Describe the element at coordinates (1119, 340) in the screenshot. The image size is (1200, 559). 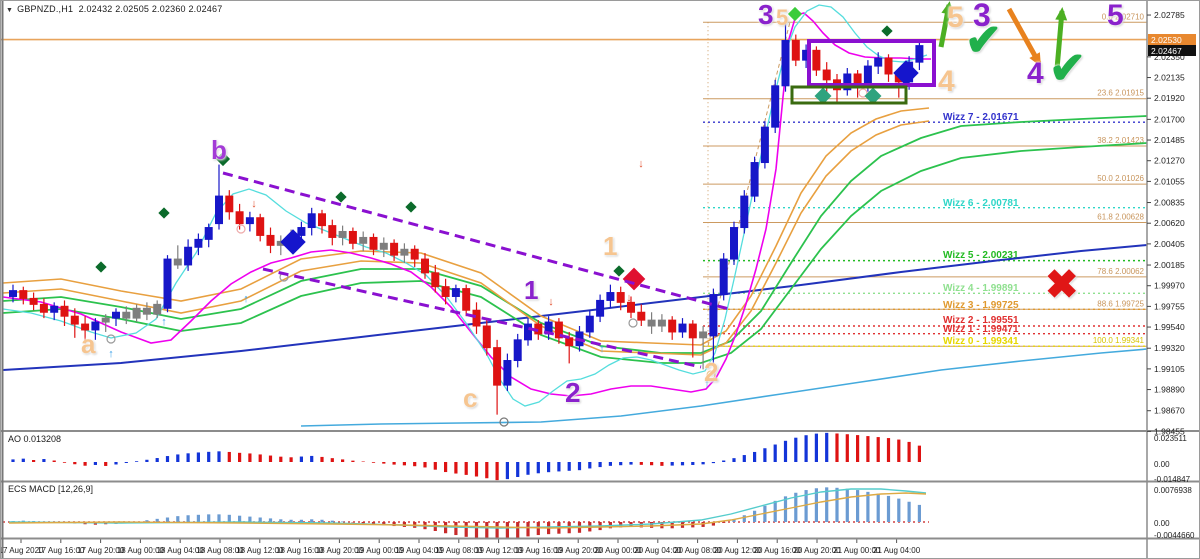
I see `svg-text: 100.0 1.99341` at that location.